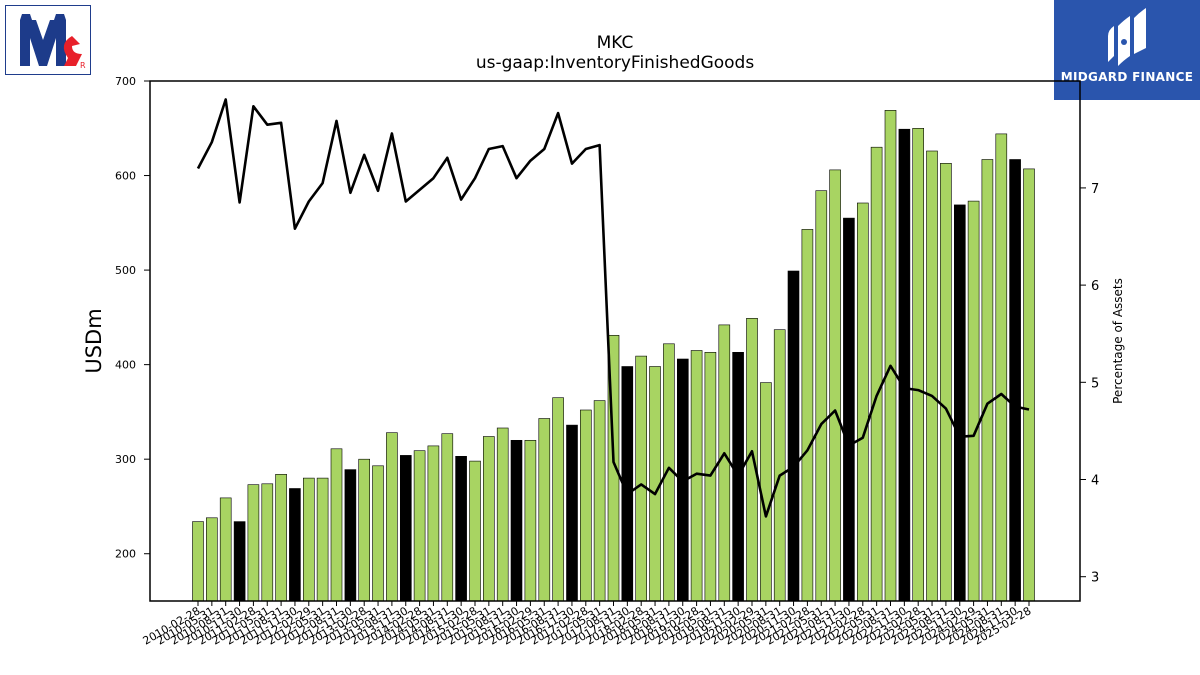 This screenshot has width=1200, height=675. I want to click on mccormick-logo-icon: R, so click(53, 42).